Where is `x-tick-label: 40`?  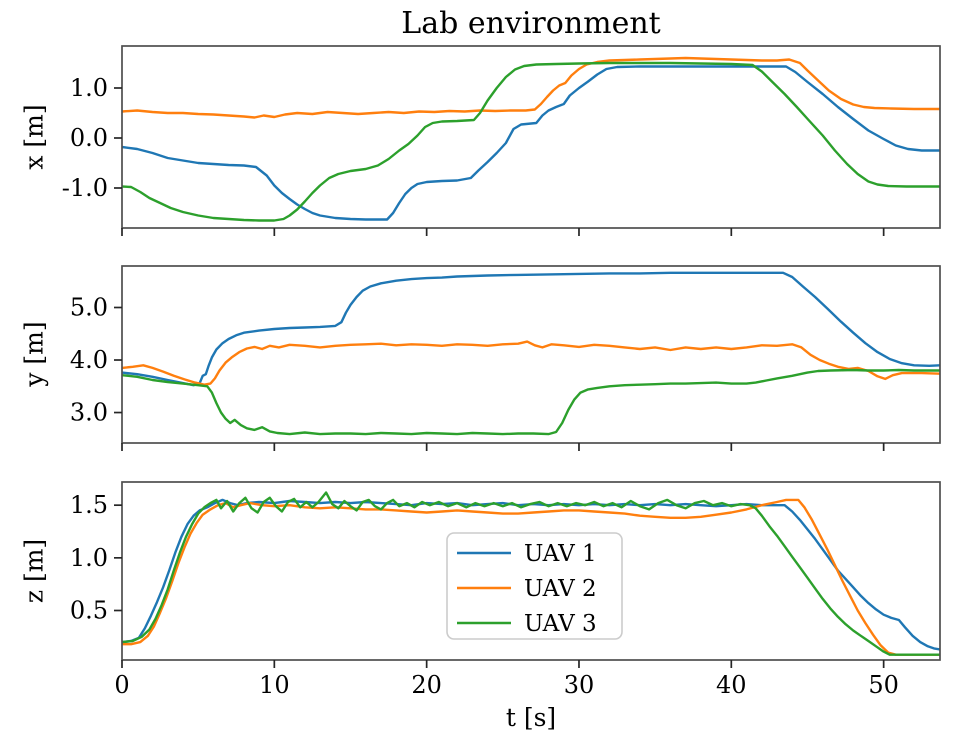
x-tick-label: 40 is located at coordinates (731, 685).